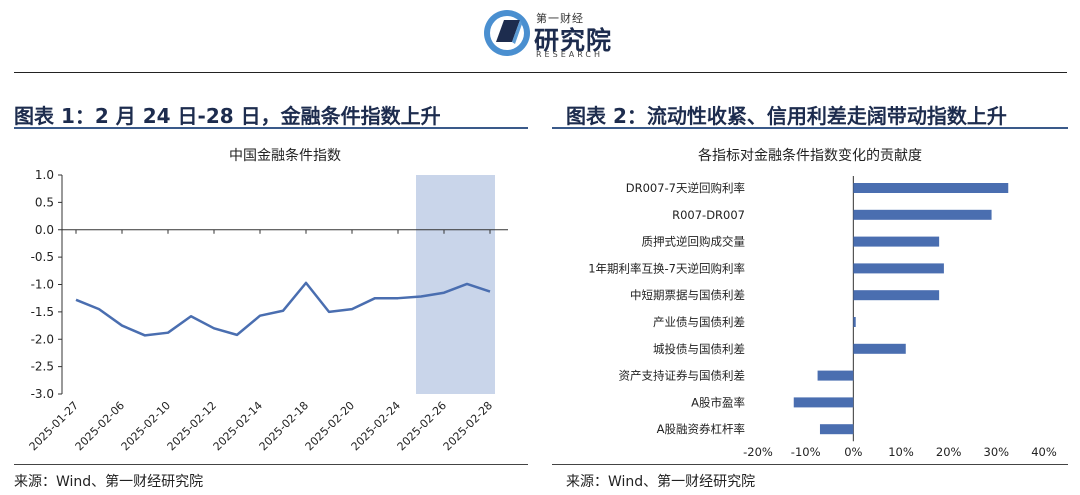 The image size is (1080, 495). Describe the element at coordinates (468, 426) in the screenshot. I see `x-tick-label: 2025-02-28` at that location.